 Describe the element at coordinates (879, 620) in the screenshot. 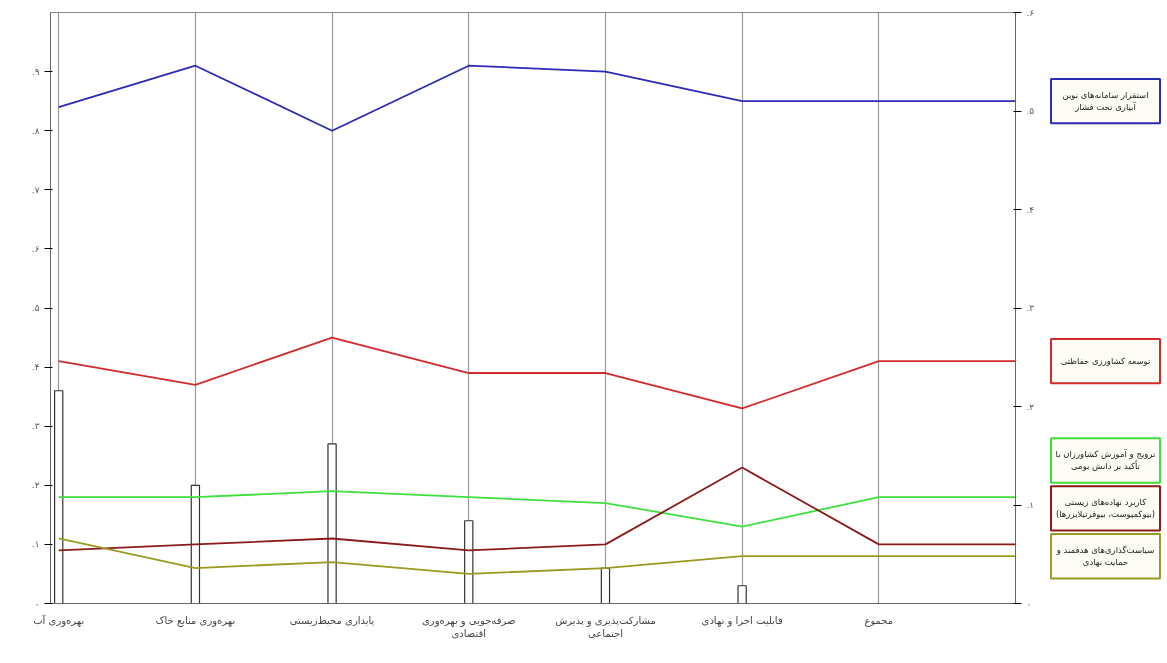

I see `x-tick-label: مجموع` at that location.